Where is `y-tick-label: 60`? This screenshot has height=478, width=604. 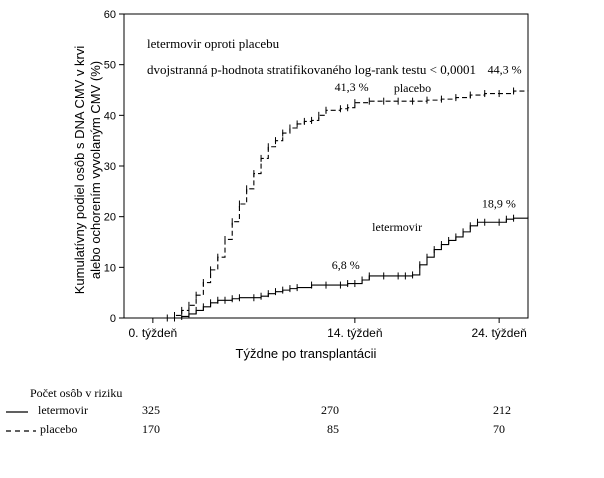 y-tick-label: 60 is located at coordinates (110, 15).